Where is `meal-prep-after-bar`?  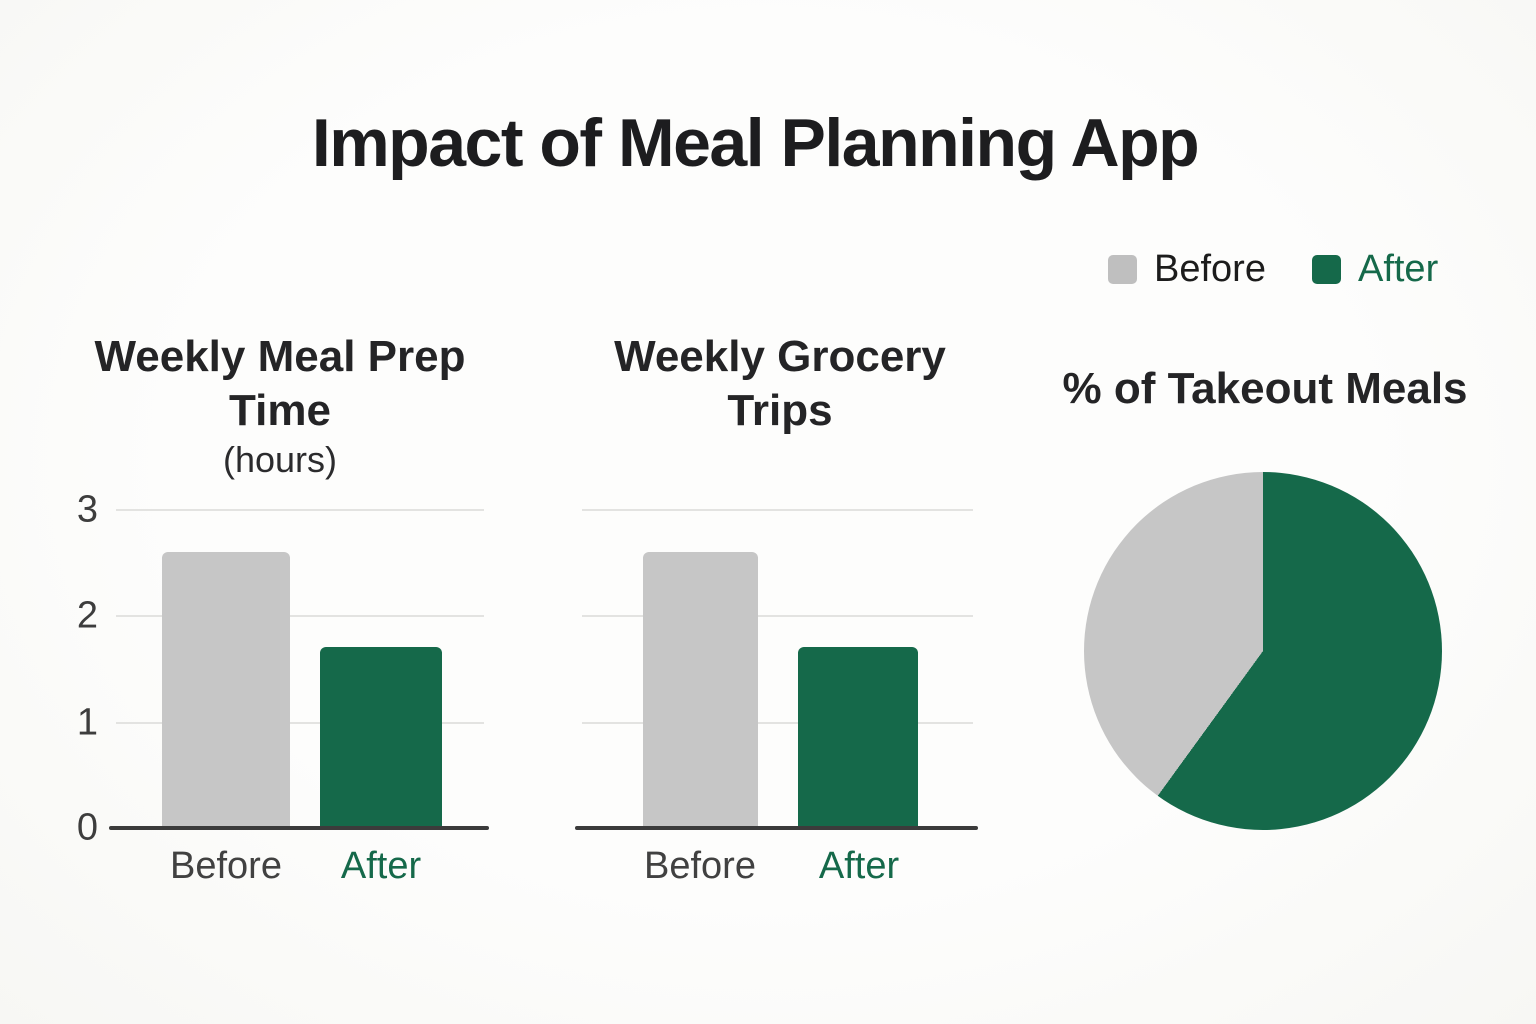 meal-prep-after-bar is located at coordinates (381, 737).